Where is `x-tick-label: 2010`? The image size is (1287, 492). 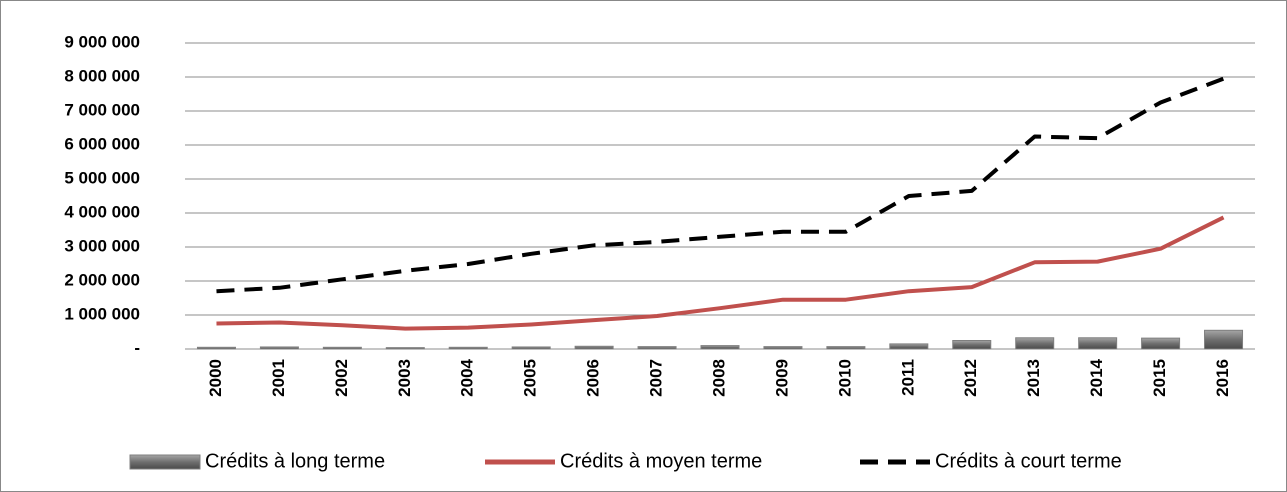
x-tick-label: 2010 is located at coordinates (844, 378).